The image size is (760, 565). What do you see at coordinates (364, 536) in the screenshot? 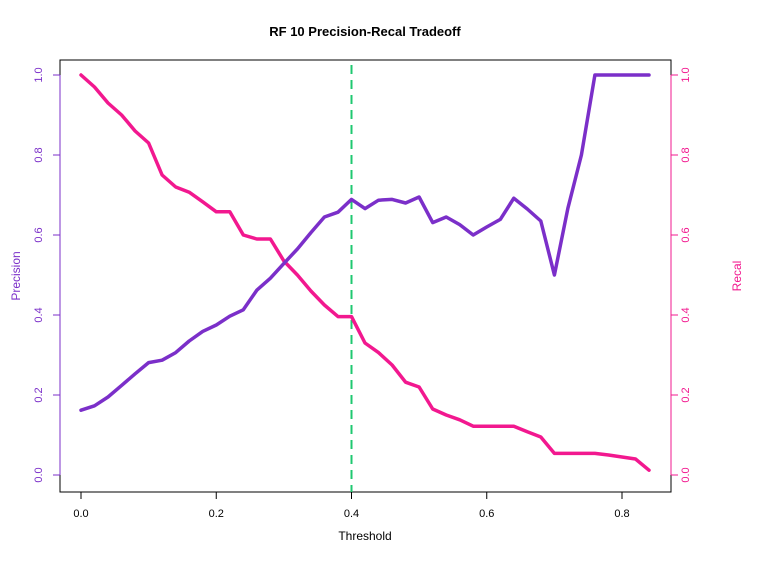
I see `x-axis-label: Threshold` at bounding box center [364, 536].